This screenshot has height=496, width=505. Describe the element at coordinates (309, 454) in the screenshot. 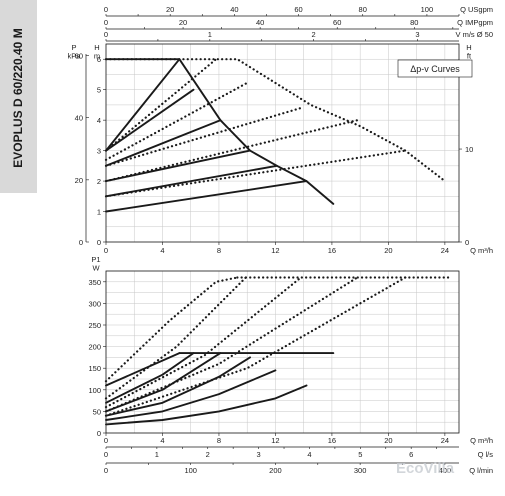

I see `bottom-scale-tick-label: 4` at that location.